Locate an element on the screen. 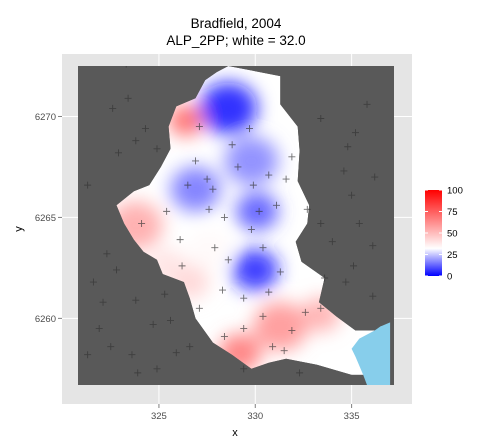  x-tick-label: 330 is located at coordinates (255, 416).